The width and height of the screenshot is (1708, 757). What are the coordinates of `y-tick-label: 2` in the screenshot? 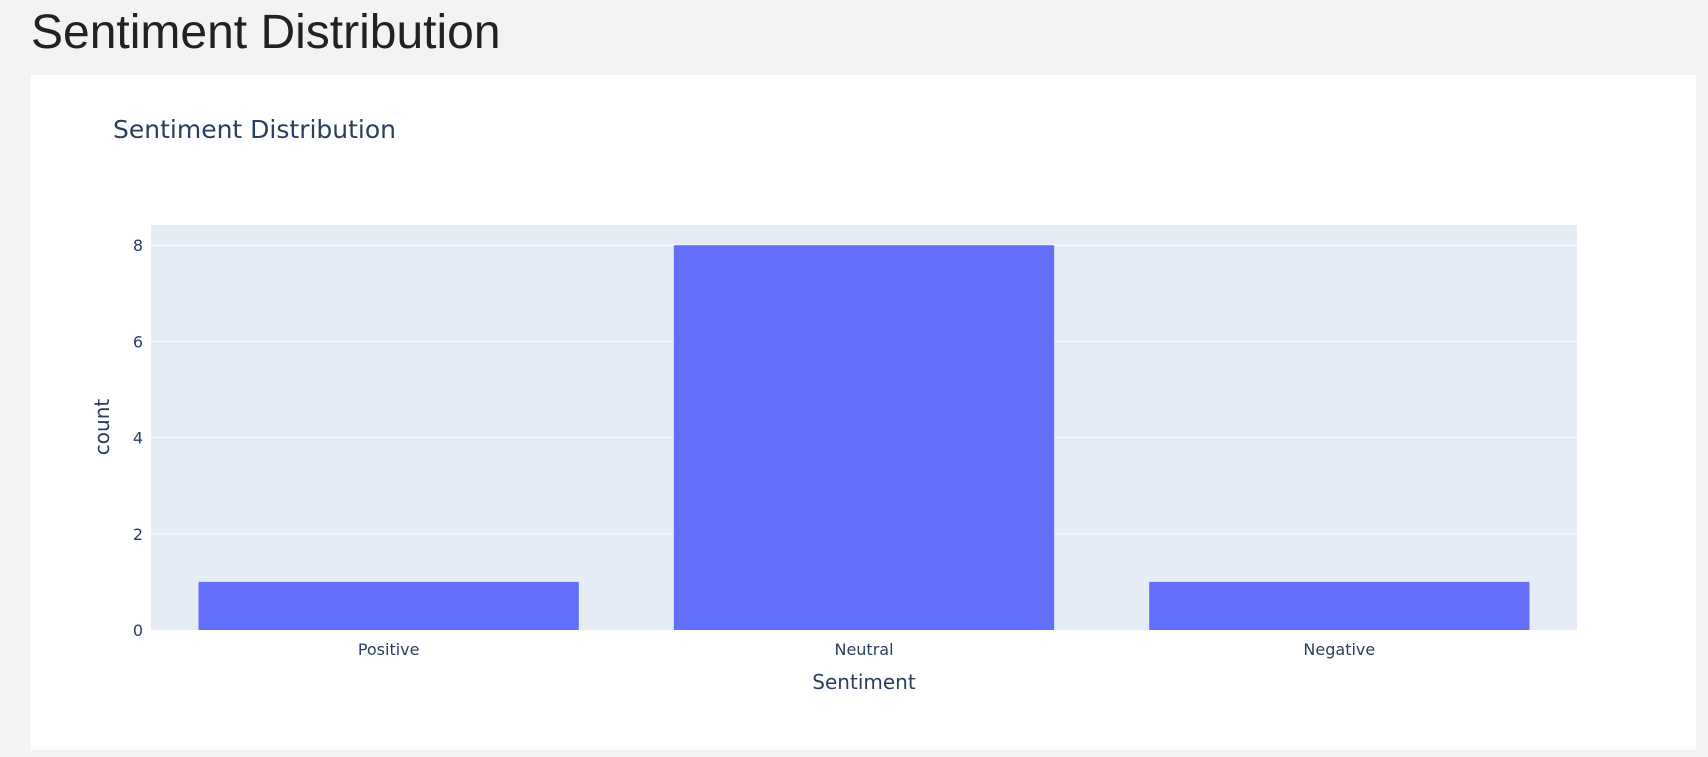 It's located at (138, 534).